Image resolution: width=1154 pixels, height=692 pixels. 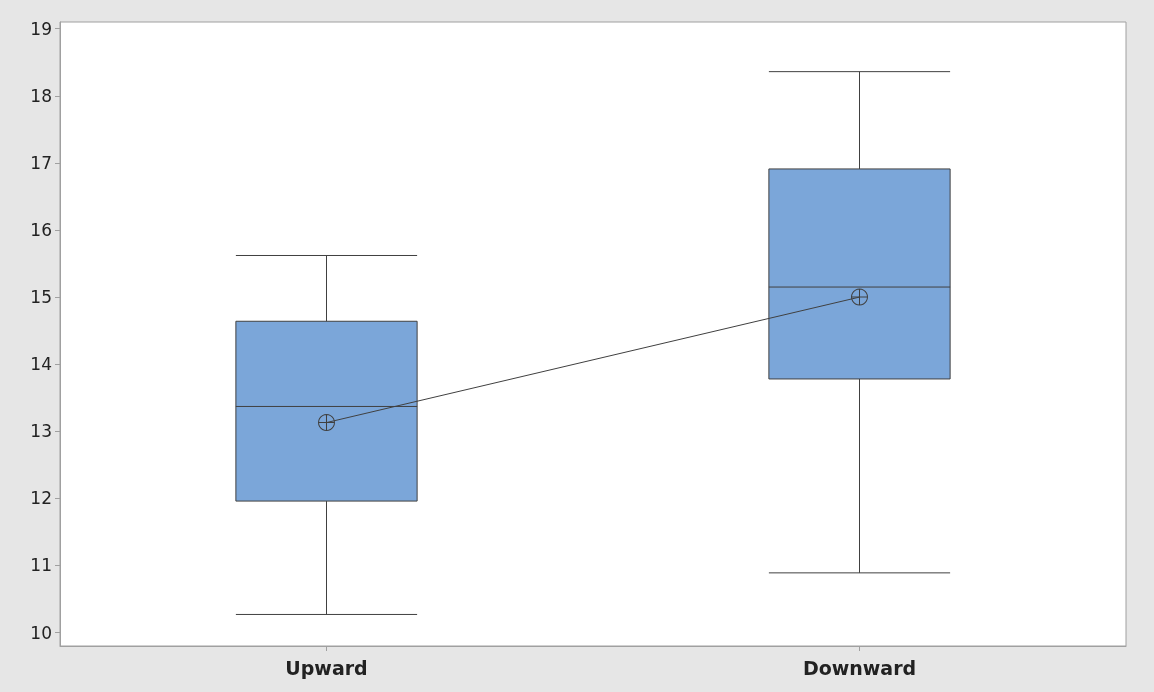 What do you see at coordinates (41, 364) in the screenshot?
I see `y-tick-label: 14` at bounding box center [41, 364].